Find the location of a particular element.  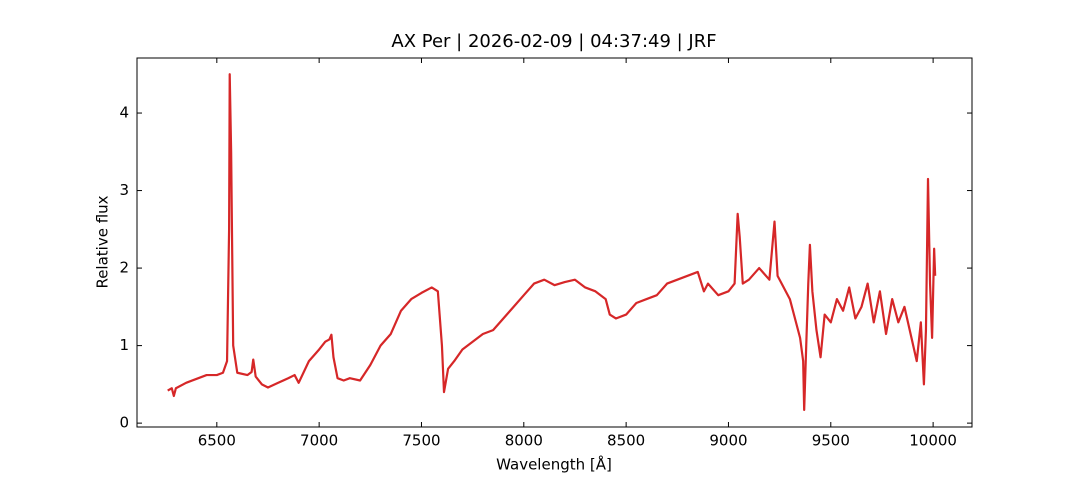

y-tick-label: 0 is located at coordinates (124, 423).